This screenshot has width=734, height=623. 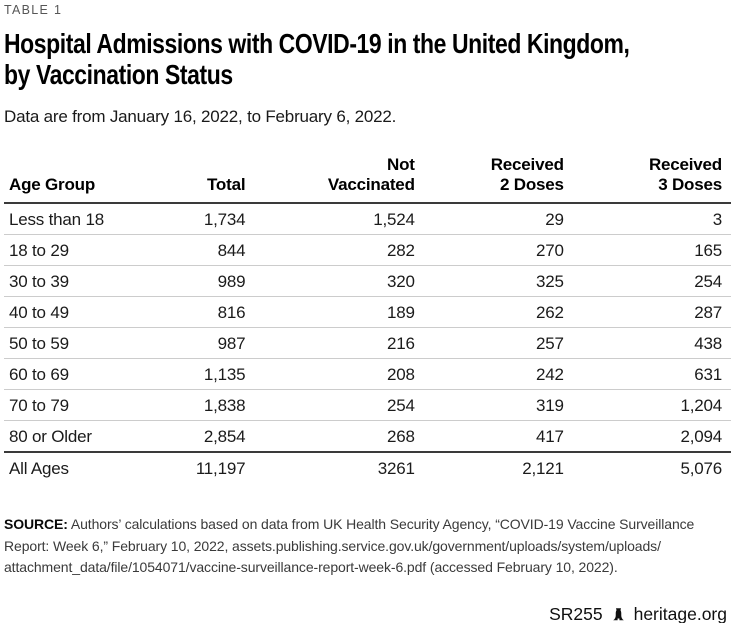 I want to click on table-row: 70 to 79 1,838 254 319 1,204, so click(x=367, y=405).